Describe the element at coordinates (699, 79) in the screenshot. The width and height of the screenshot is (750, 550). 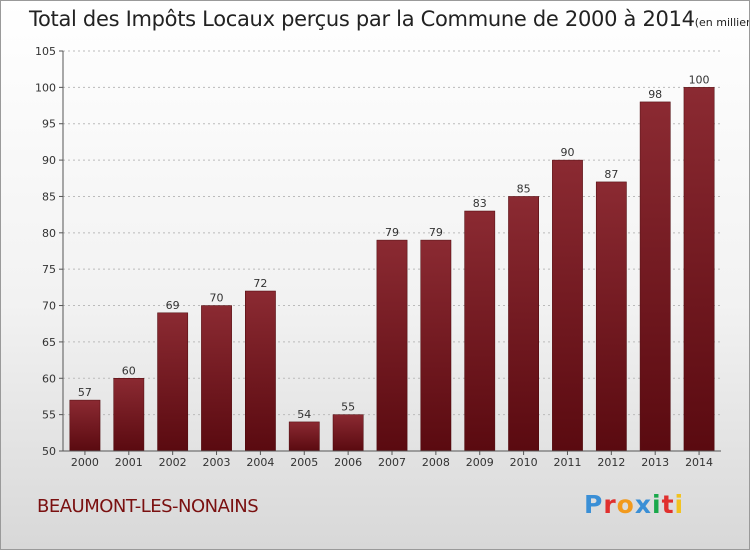
I see `value-label-2014: 100` at that location.